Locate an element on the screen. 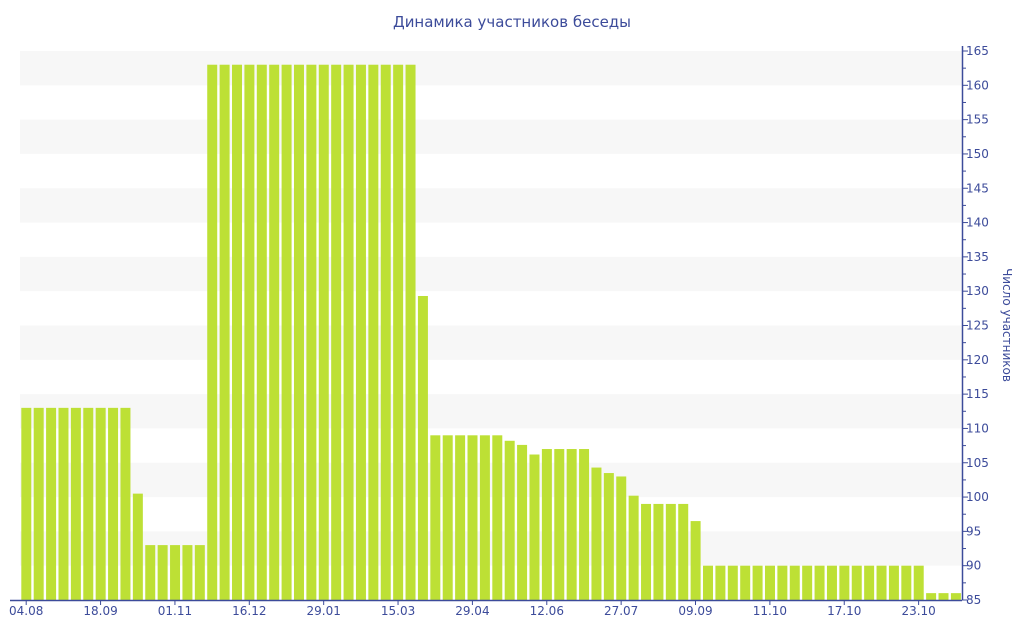 This screenshot has width=1024, height=640. x-tick-label: 17.10 is located at coordinates (844, 611).